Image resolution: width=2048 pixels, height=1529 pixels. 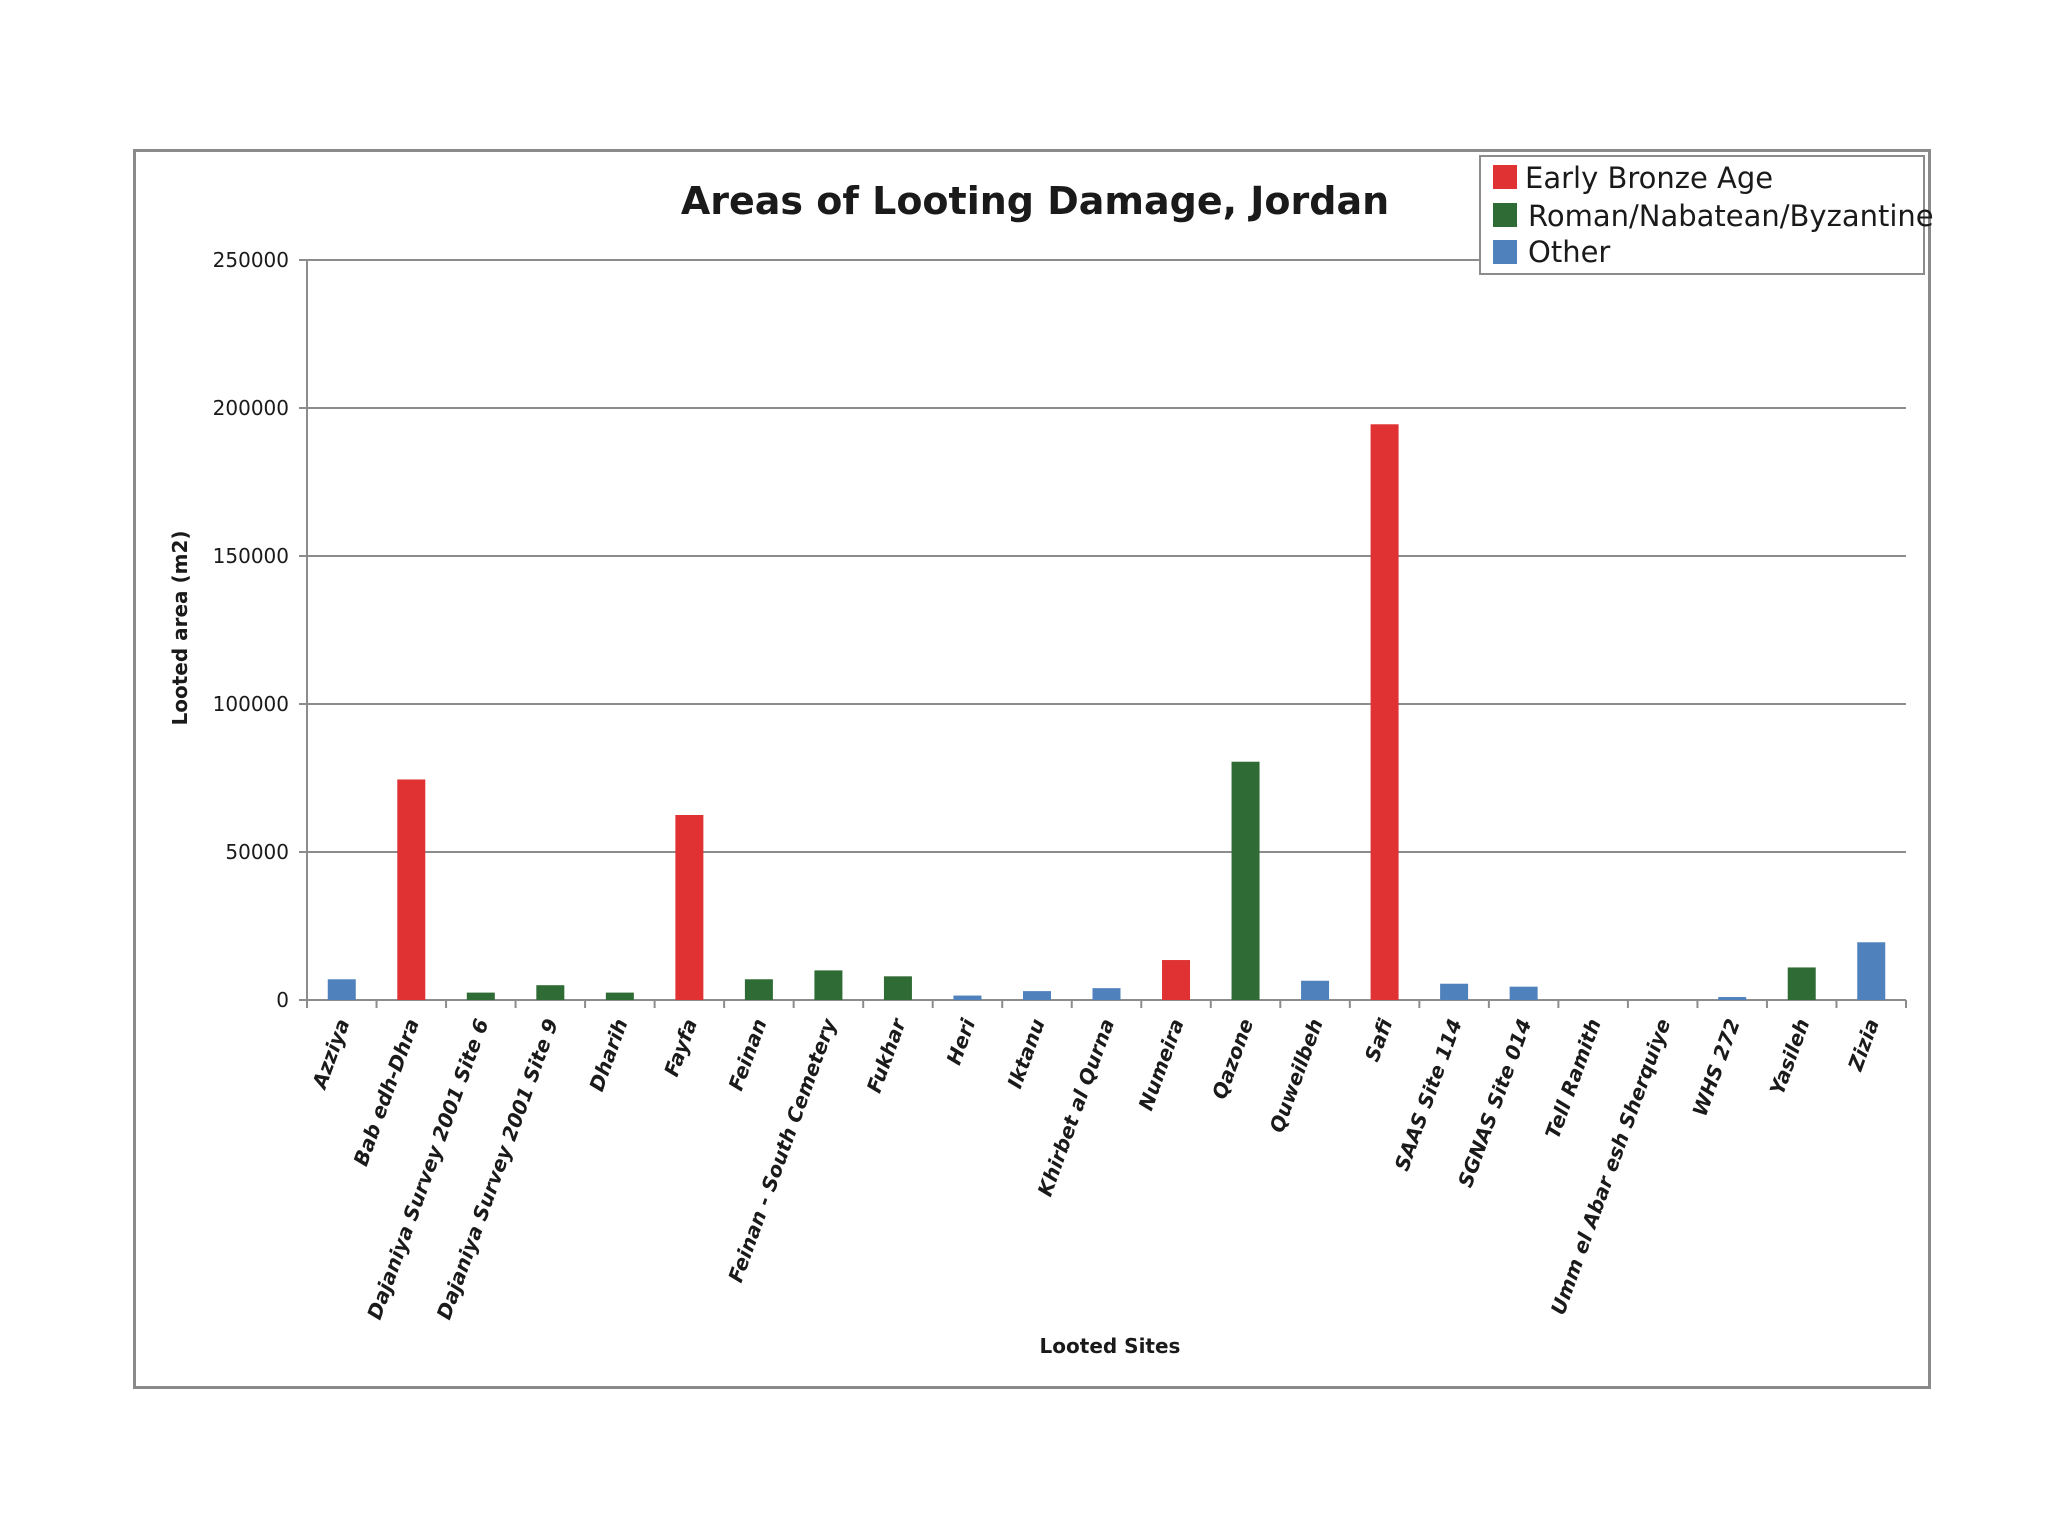 I want to click on x-axis-title: Looted Sites, so click(x=1110, y=1346).